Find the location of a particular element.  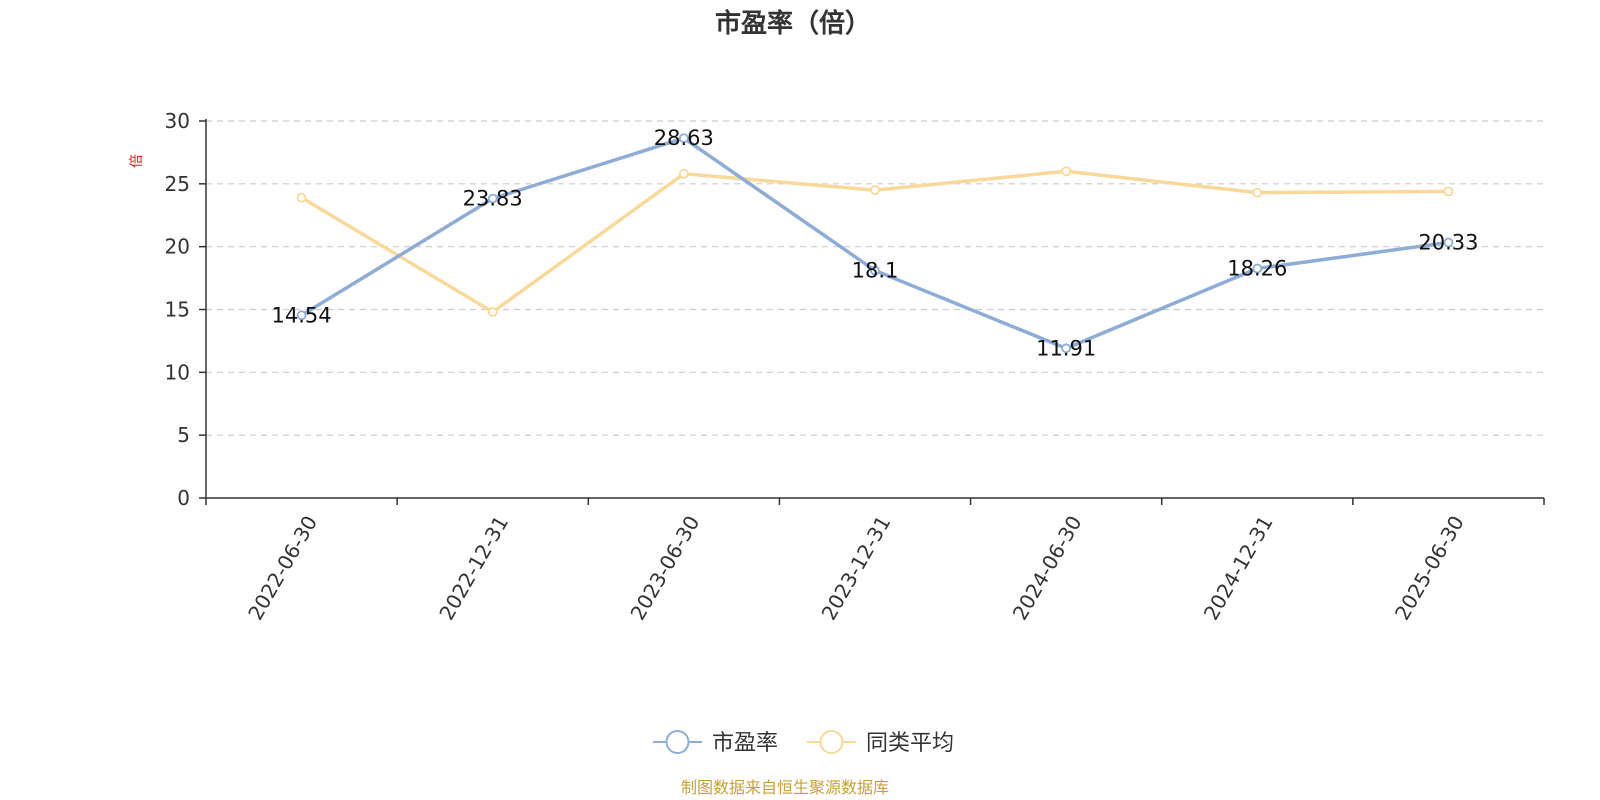

data-label: 11.91 is located at coordinates (1066, 348).